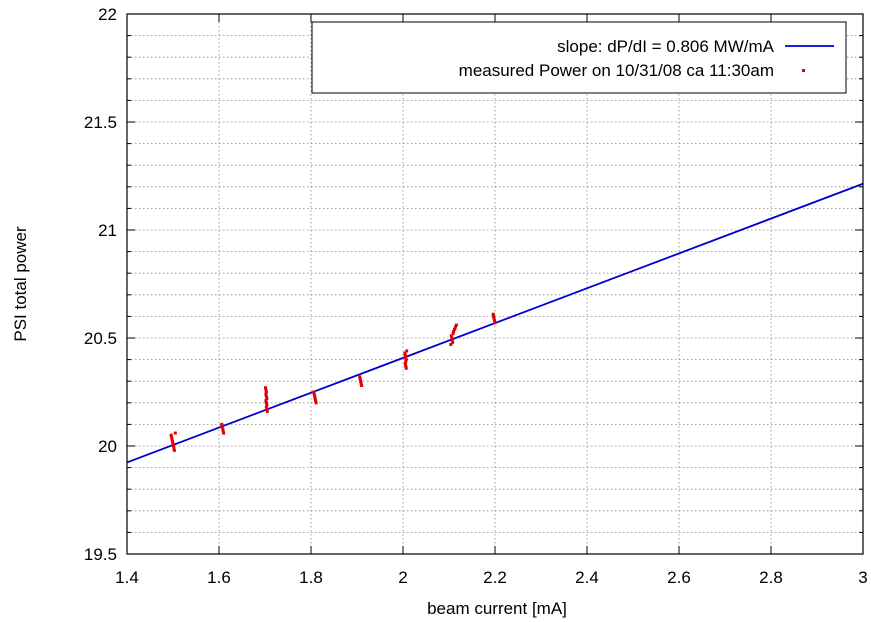 Image resolution: width=871 pixels, height=622 pixels. Describe the element at coordinates (100, 554) in the screenshot. I see `y-tick-label: 19.5` at that location.